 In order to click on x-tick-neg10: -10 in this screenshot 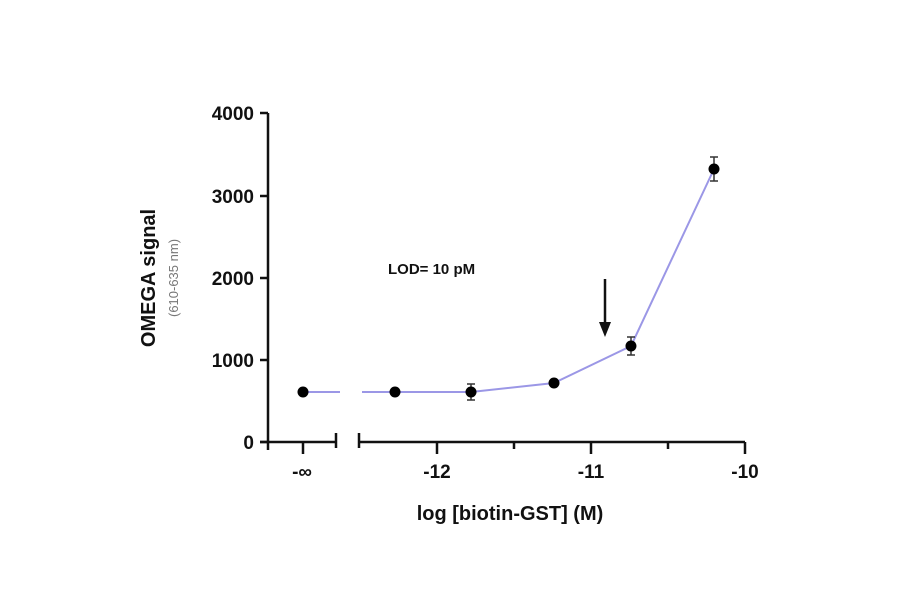, I will do `click(744, 472)`.